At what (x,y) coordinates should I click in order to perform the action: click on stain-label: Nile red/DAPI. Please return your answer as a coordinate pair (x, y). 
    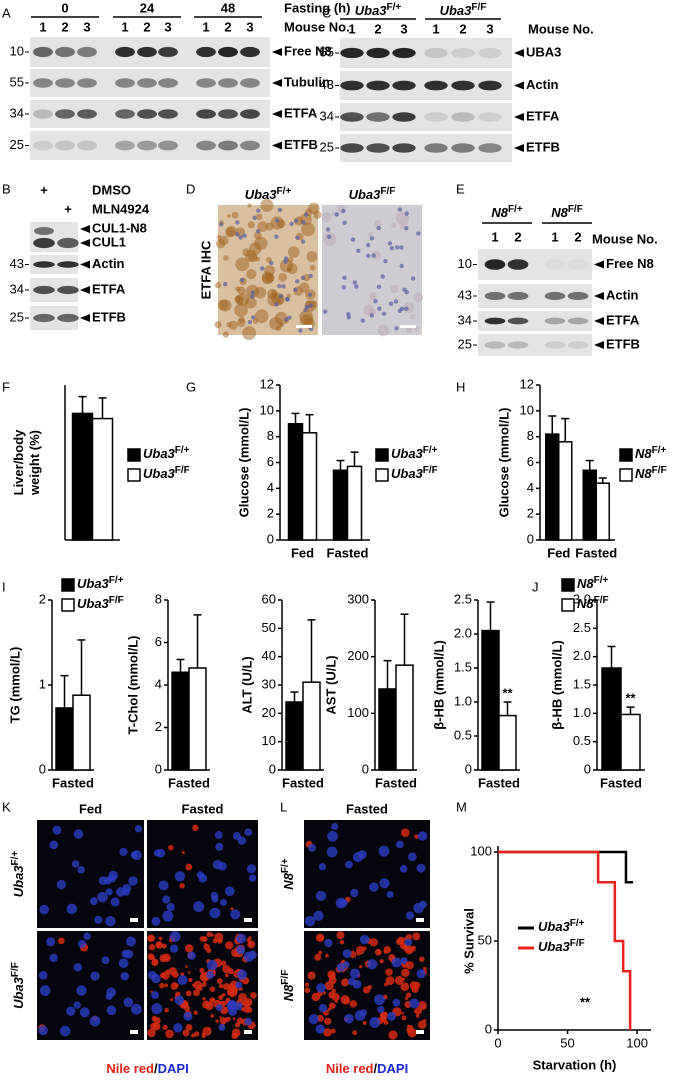
    Looking at the image, I should click on (367, 1068).